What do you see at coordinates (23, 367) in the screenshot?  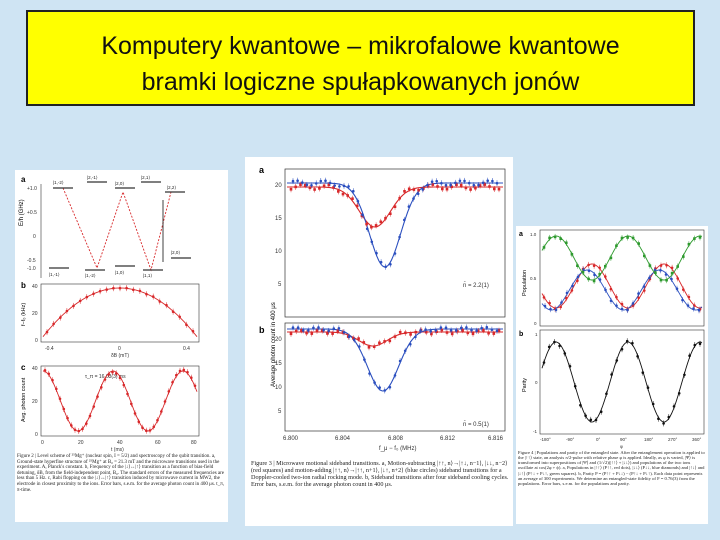 I see `fig2-panel-c-label: c` at bounding box center [23, 367].